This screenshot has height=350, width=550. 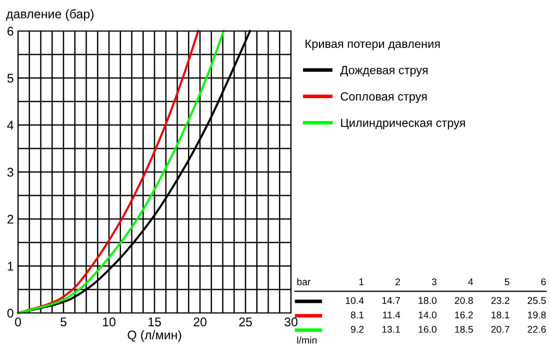 What do you see at coordinates (398, 282) in the screenshot?
I see `text: 2` at bounding box center [398, 282].